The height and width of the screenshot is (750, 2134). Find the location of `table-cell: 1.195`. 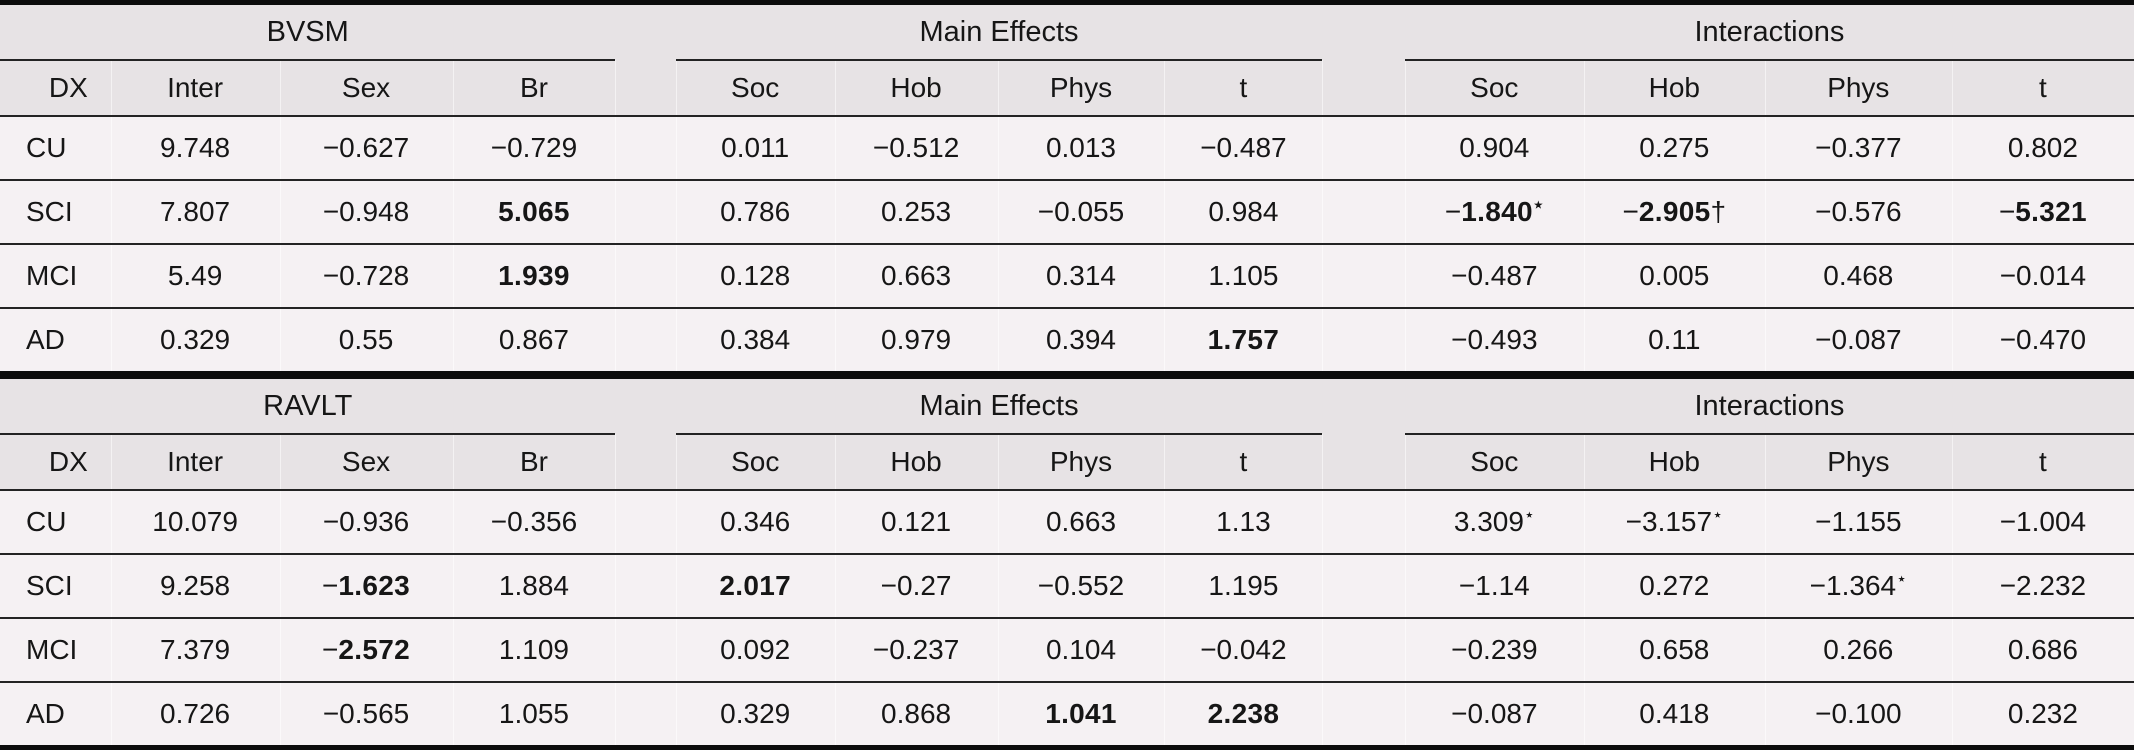

table-cell: 1.195 is located at coordinates (1243, 586).